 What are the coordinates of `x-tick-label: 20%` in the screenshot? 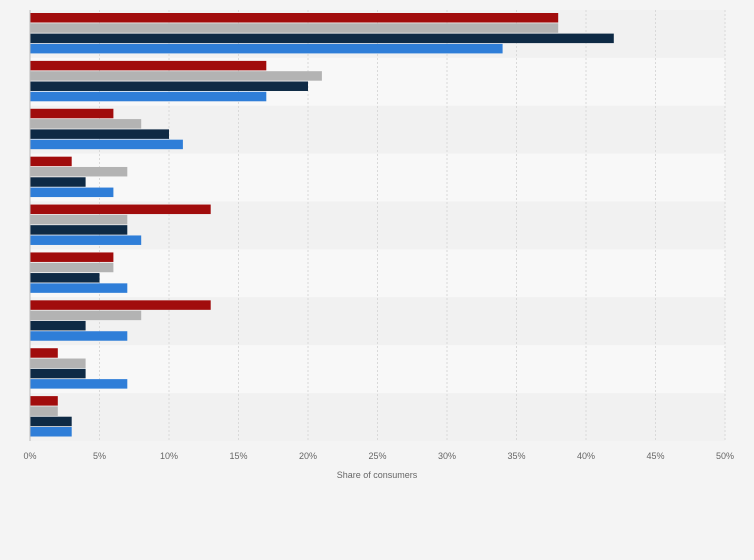 It's located at (308, 456).